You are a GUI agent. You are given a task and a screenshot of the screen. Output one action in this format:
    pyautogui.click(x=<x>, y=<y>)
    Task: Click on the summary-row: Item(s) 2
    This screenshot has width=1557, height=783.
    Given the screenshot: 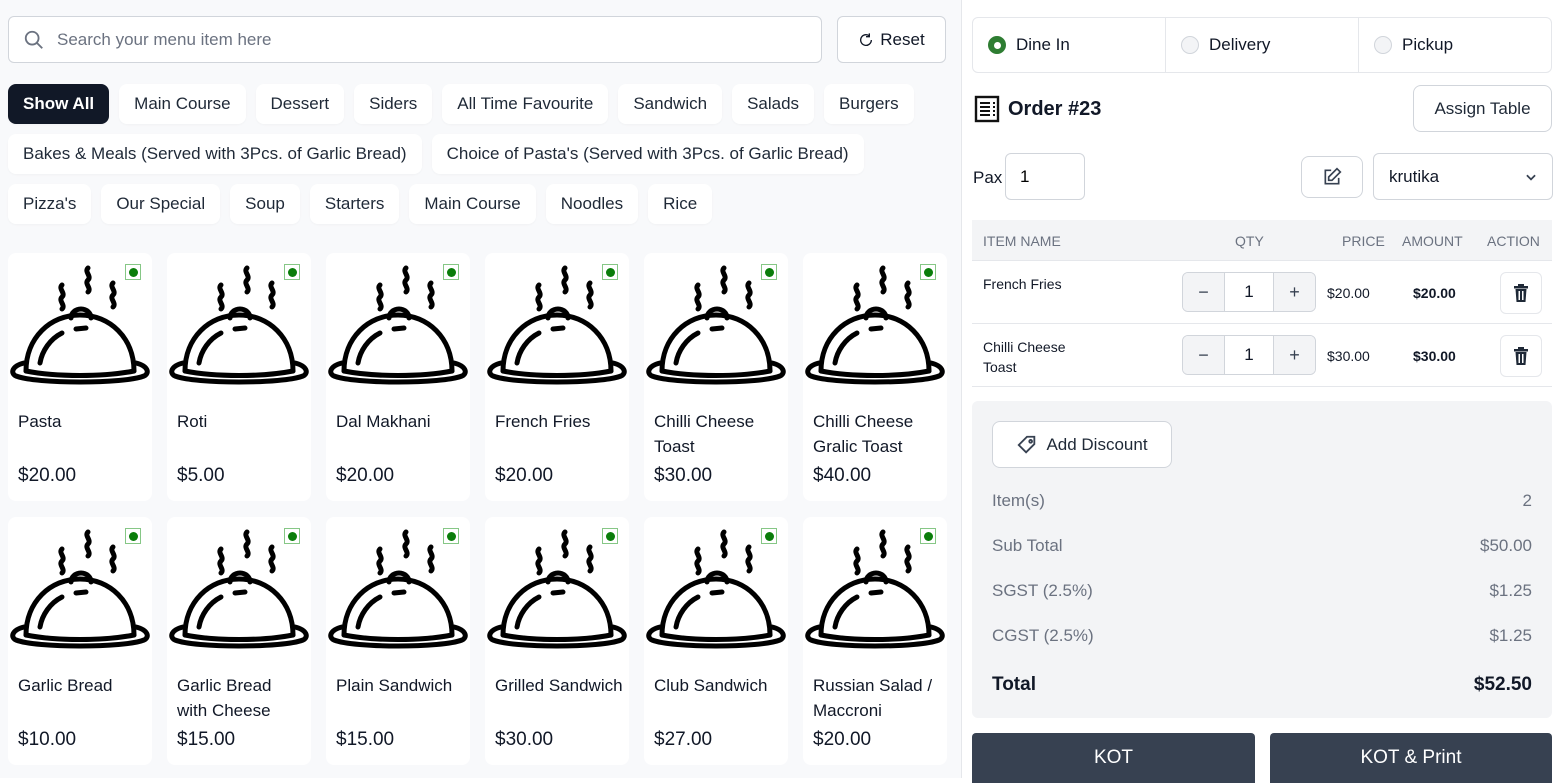 What is the action you would take?
    pyautogui.click(x=1262, y=501)
    